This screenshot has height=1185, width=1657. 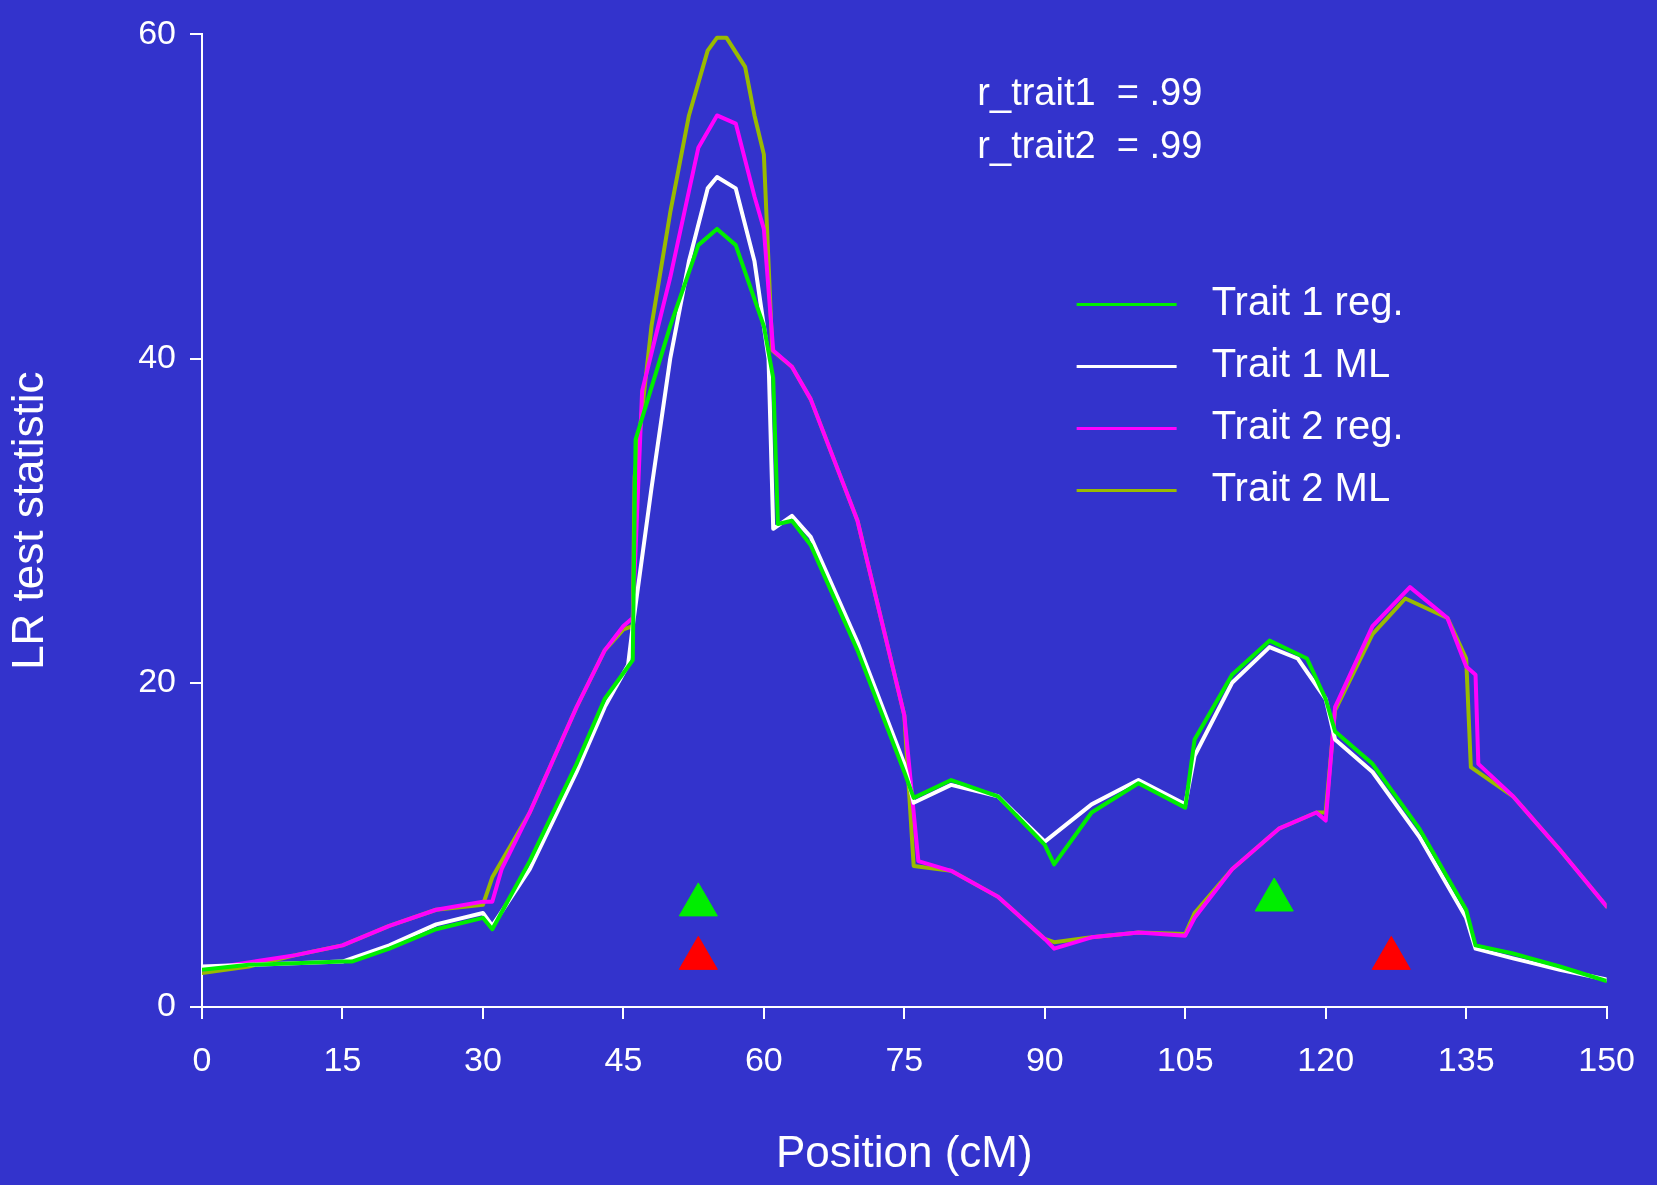 I want to click on x-tick-label: 60, so click(x=763, y=1058).